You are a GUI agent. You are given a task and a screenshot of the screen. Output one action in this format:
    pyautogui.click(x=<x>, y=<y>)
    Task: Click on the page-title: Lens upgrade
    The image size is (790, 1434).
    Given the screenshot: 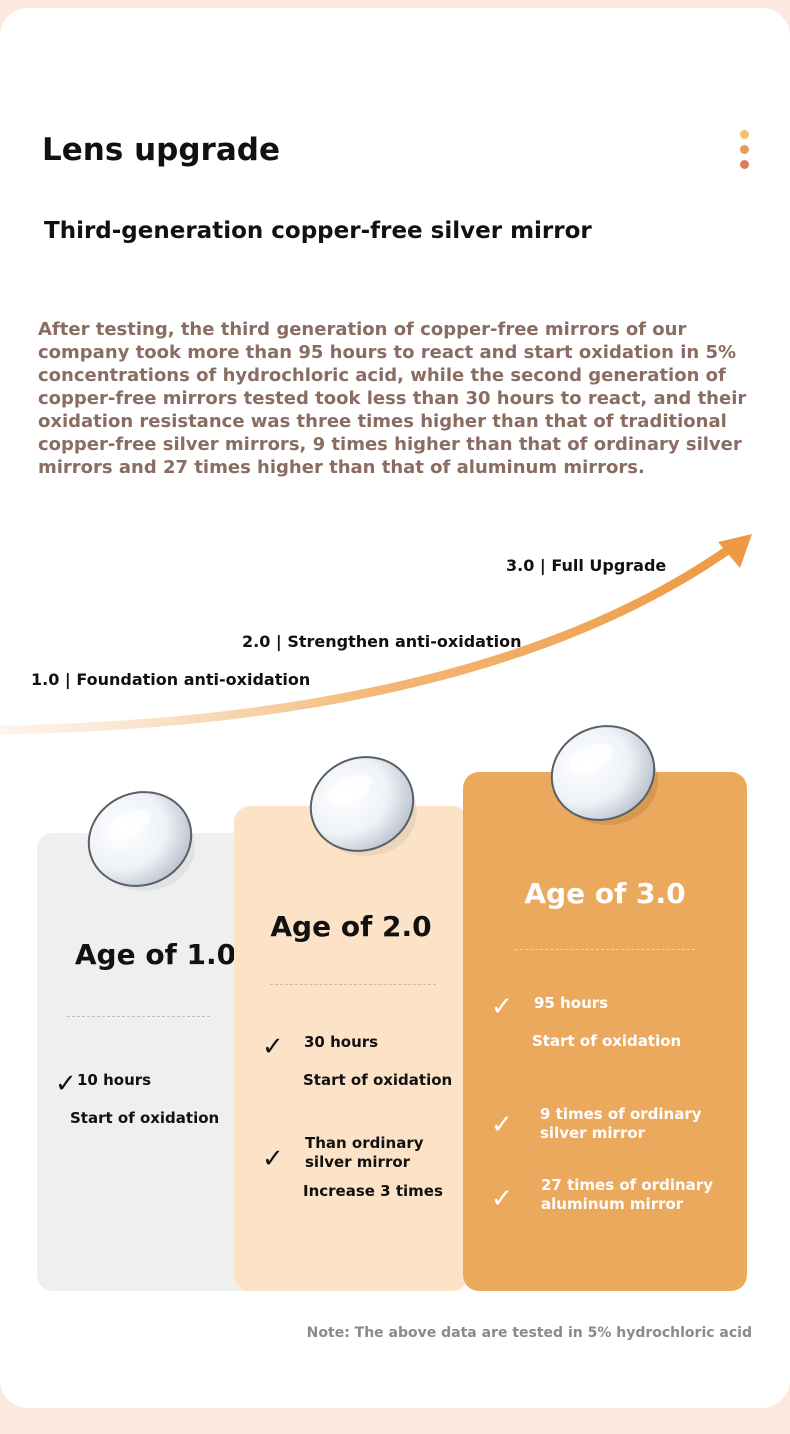 What is the action you would take?
    pyautogui.click(x=161, y=150)
    